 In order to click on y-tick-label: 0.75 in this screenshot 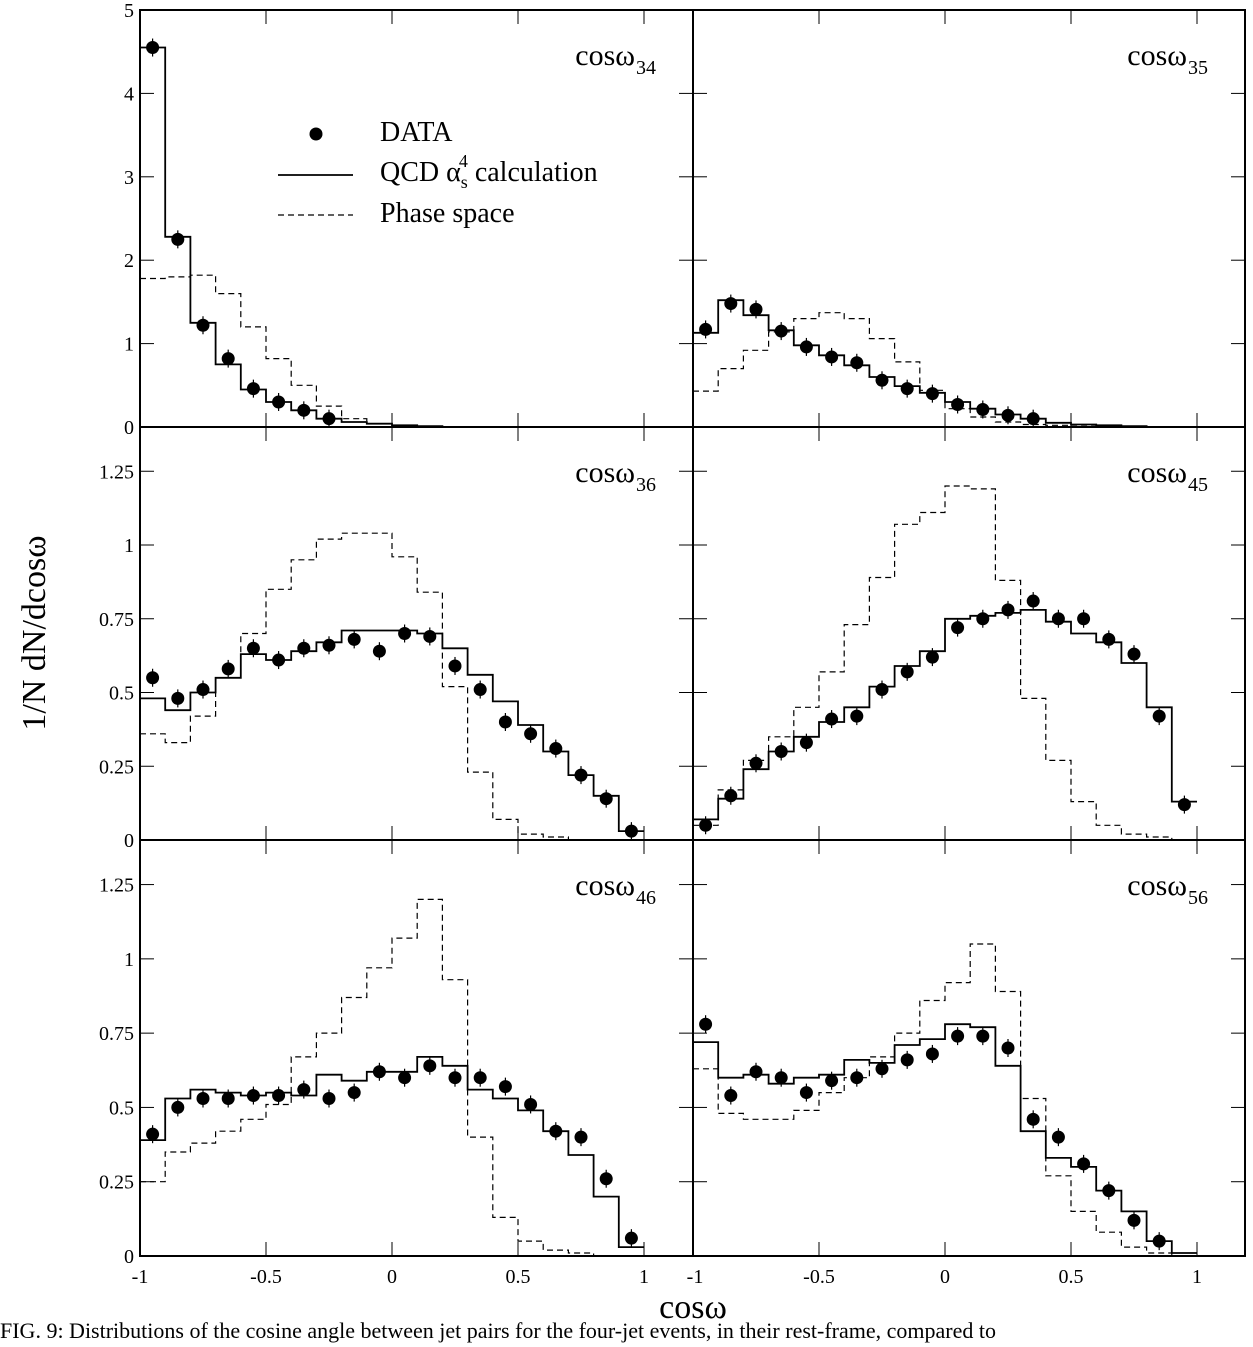, I will do `click(116, 1034)`.